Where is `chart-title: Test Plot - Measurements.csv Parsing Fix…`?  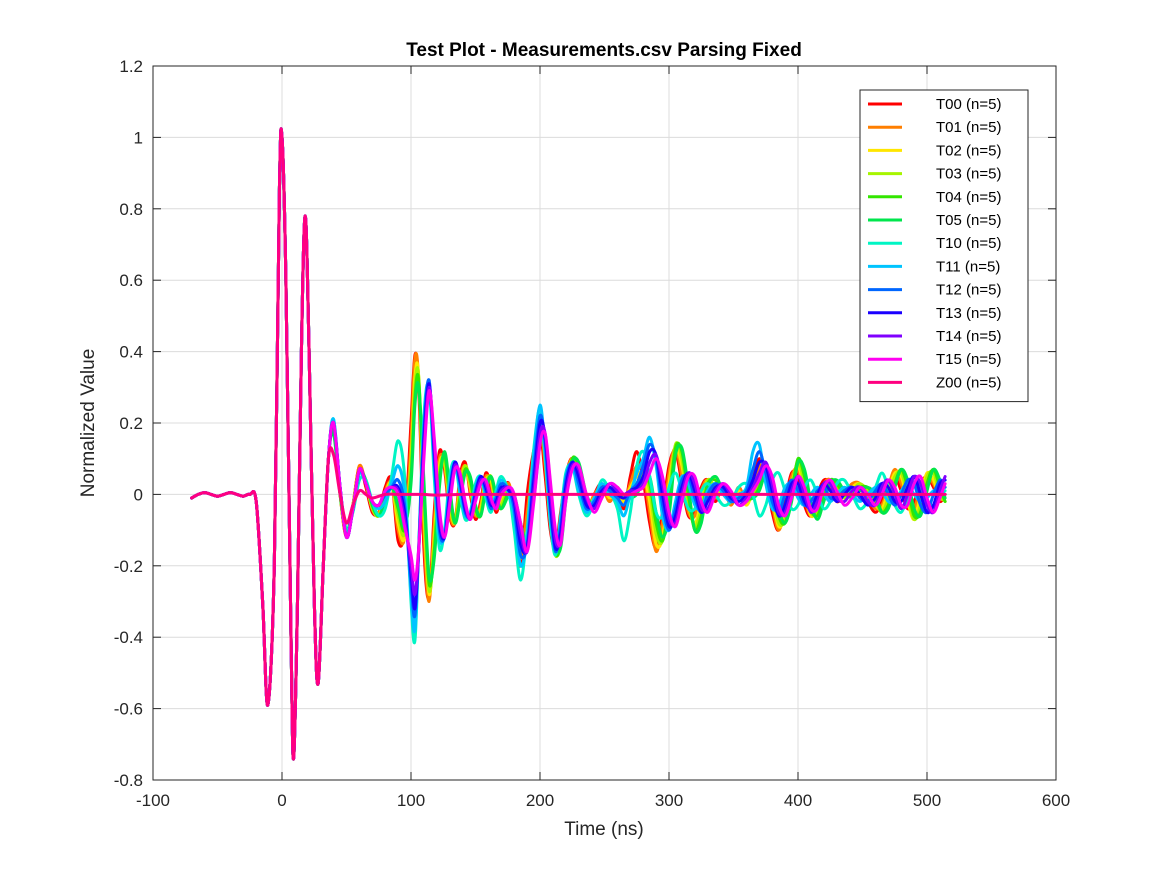 chart-title: Test Plot - Measurements.csv Parsing Fix… is located at coordinates (604, 50).